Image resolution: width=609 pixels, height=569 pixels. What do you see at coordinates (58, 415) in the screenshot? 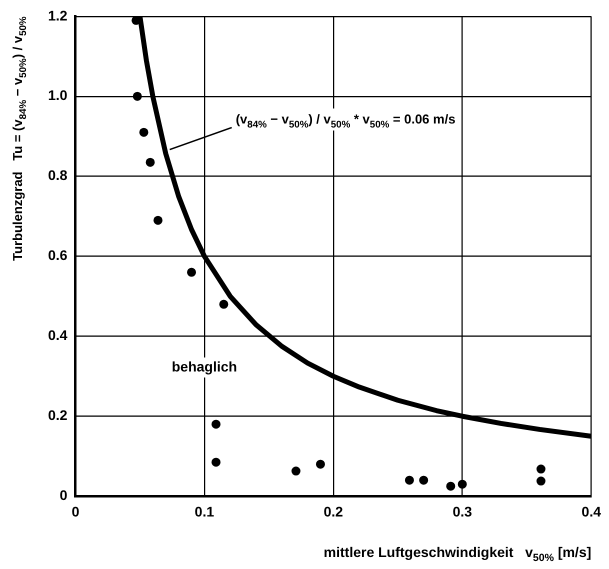
I see `y-tick-label: 0.2` at bounding box center [58, 415].